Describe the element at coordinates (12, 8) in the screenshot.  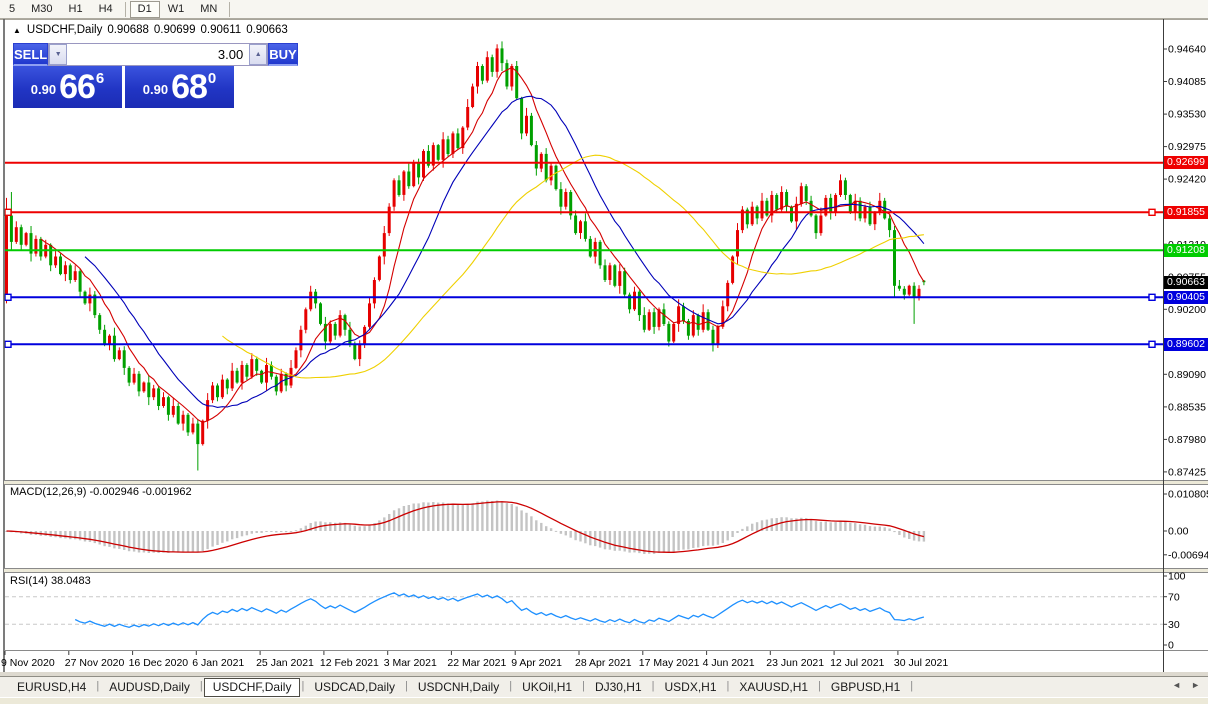
I see `timeframe-button-5: 5` at that location.